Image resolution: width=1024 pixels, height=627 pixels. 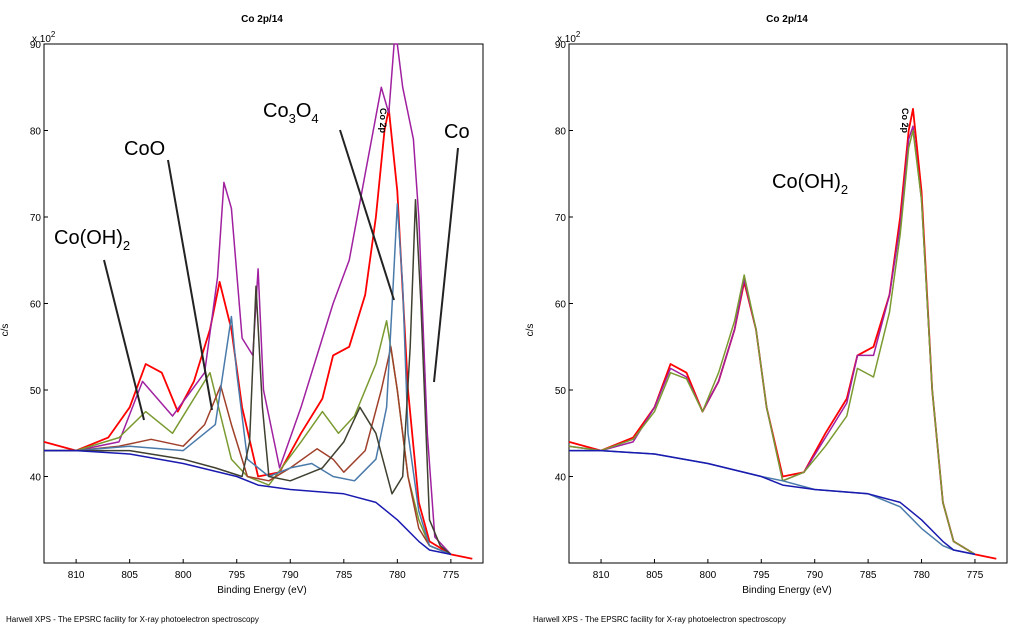 I want to click on annotation-coo: CoO, so click(x=144, y=149).